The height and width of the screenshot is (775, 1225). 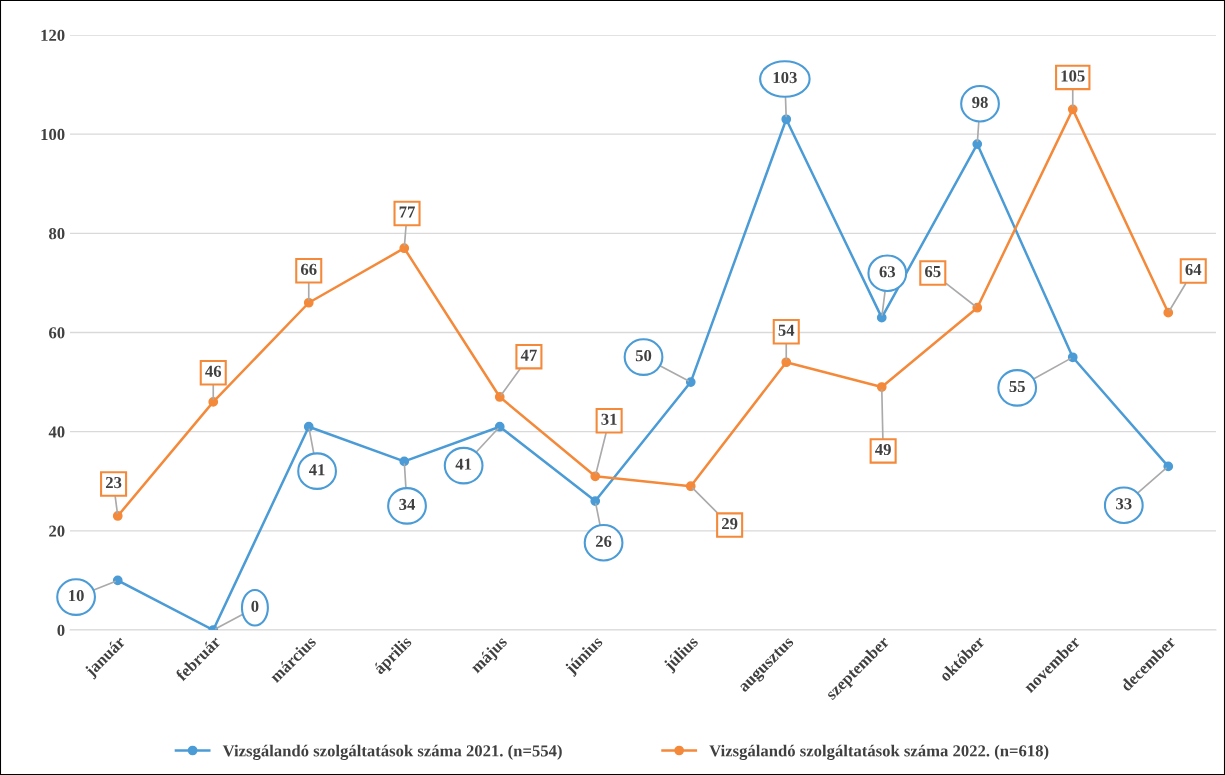 What do you see at coordinates (255, 606) in the screenshot?
I see `data-label: 0` at bounding box center [255, 606].